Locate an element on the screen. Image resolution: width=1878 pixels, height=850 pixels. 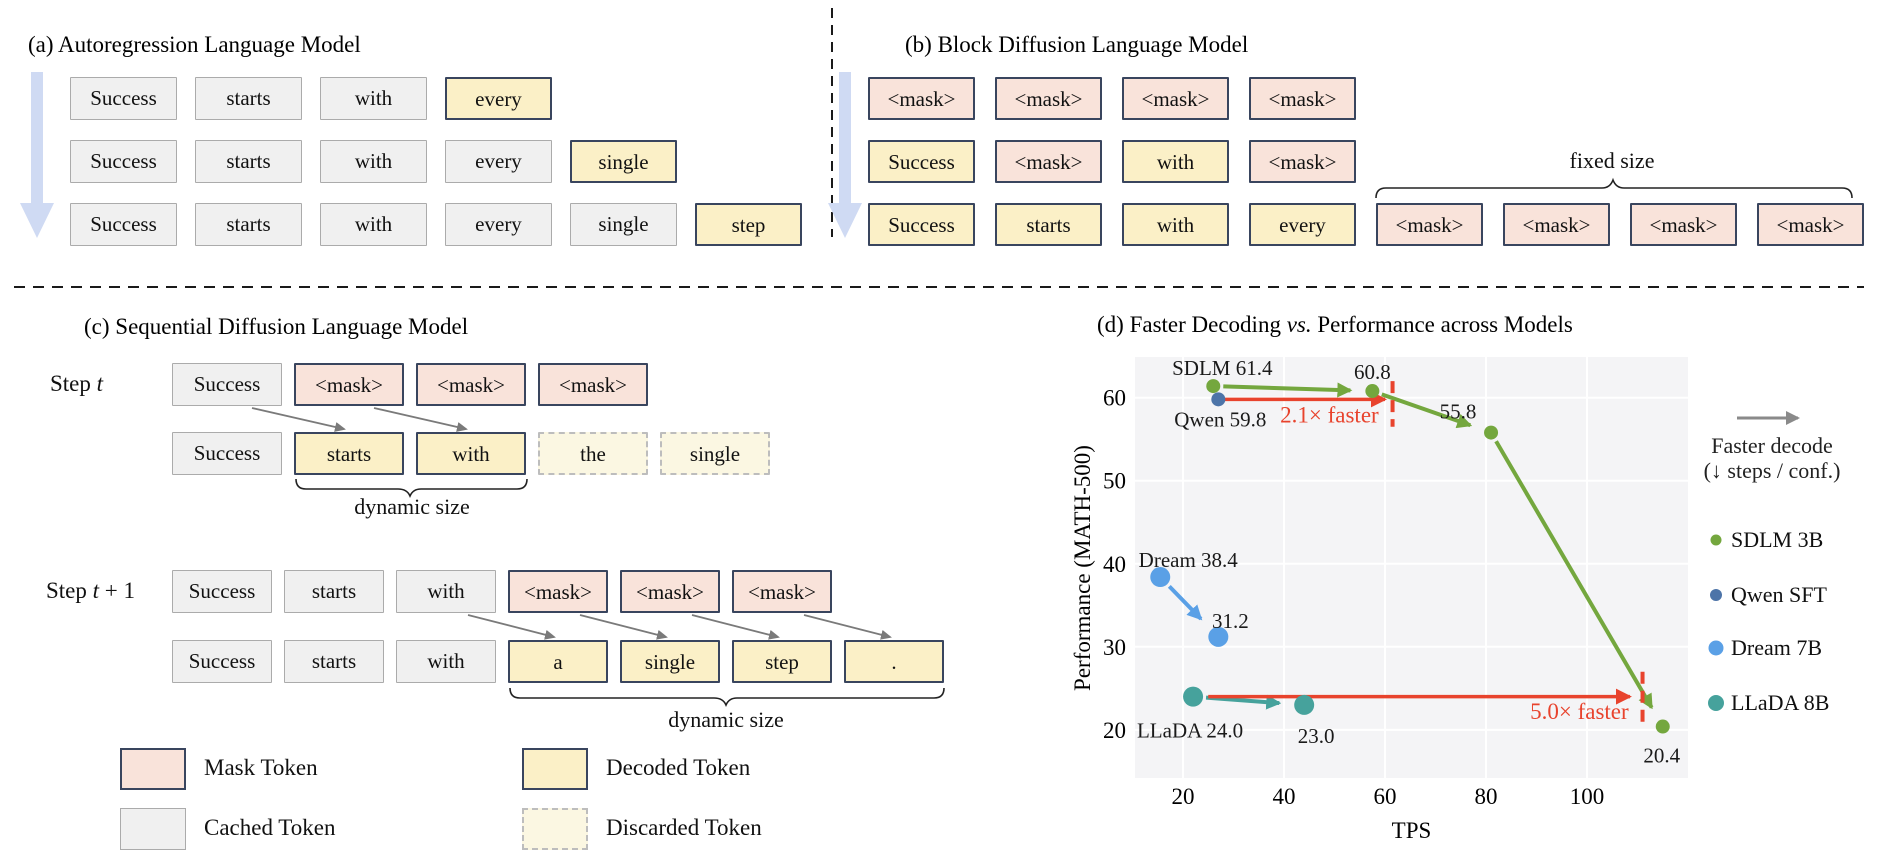
legend-entry-label: Dream 7B is located at coordinates (1776, 647).